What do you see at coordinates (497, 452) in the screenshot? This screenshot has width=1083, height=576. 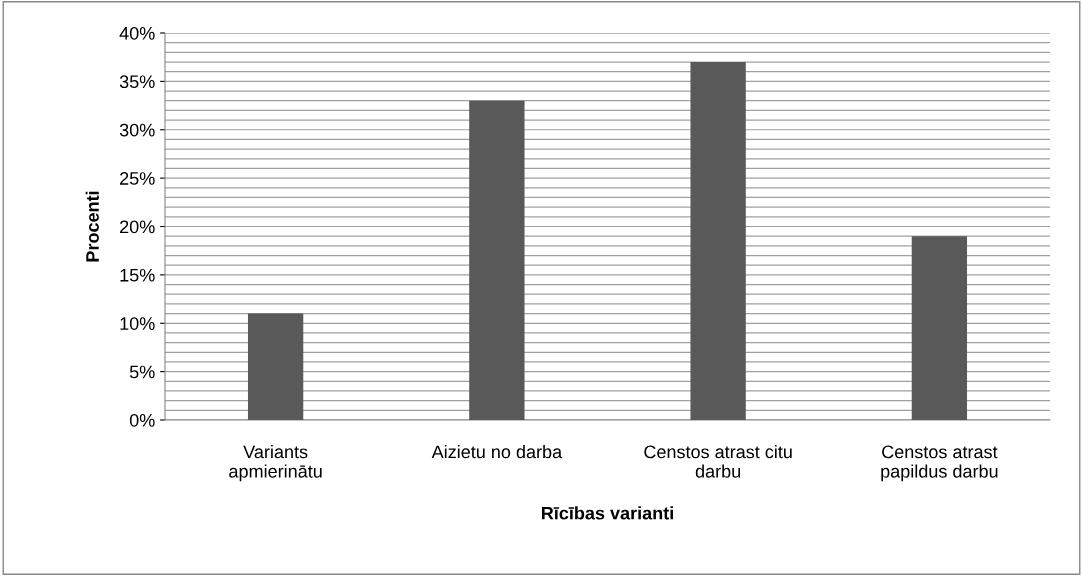 I see `x-tick-label: Aizietu no darba` at bounding box center [497, 452].